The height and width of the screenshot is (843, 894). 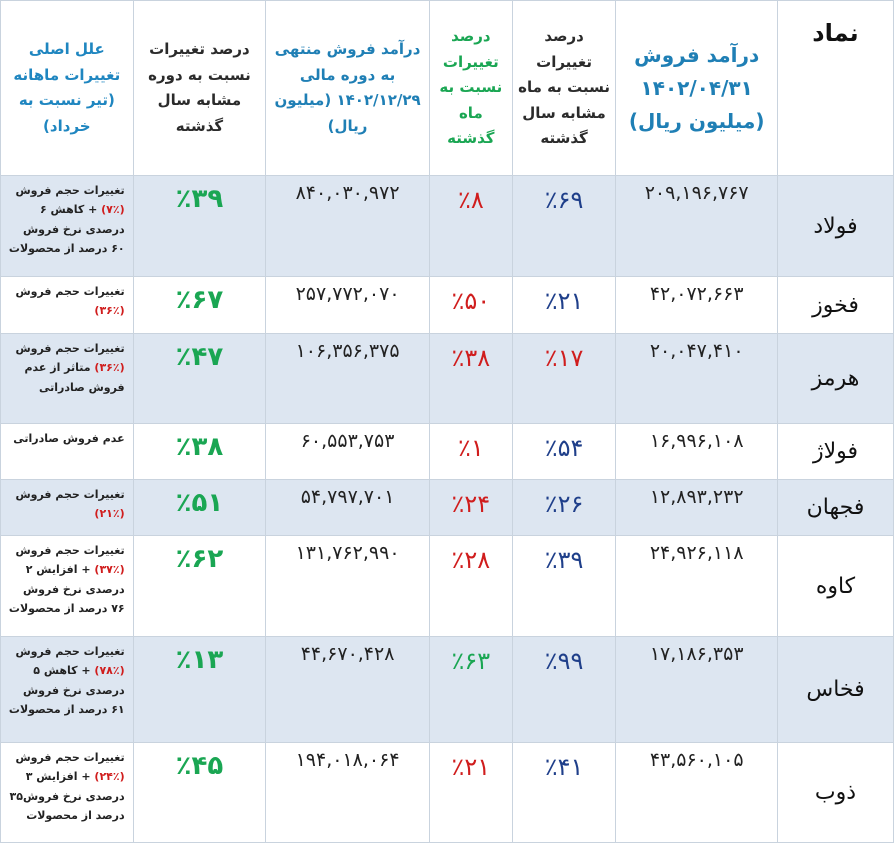 I want to click on yoy-cell: ٪۲۱, so click(x=564, y=305).